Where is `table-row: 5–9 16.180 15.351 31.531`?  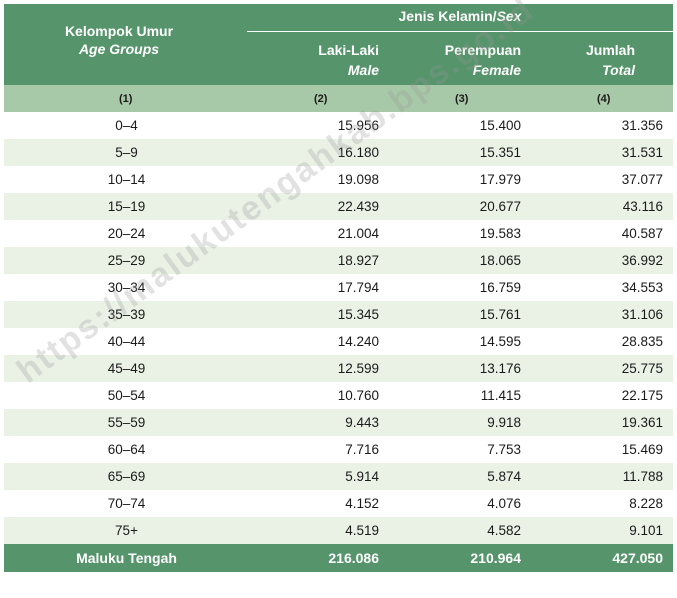 table-row: 5–9 16.180 15.351 31.531 is located at coordinates (338, 152).